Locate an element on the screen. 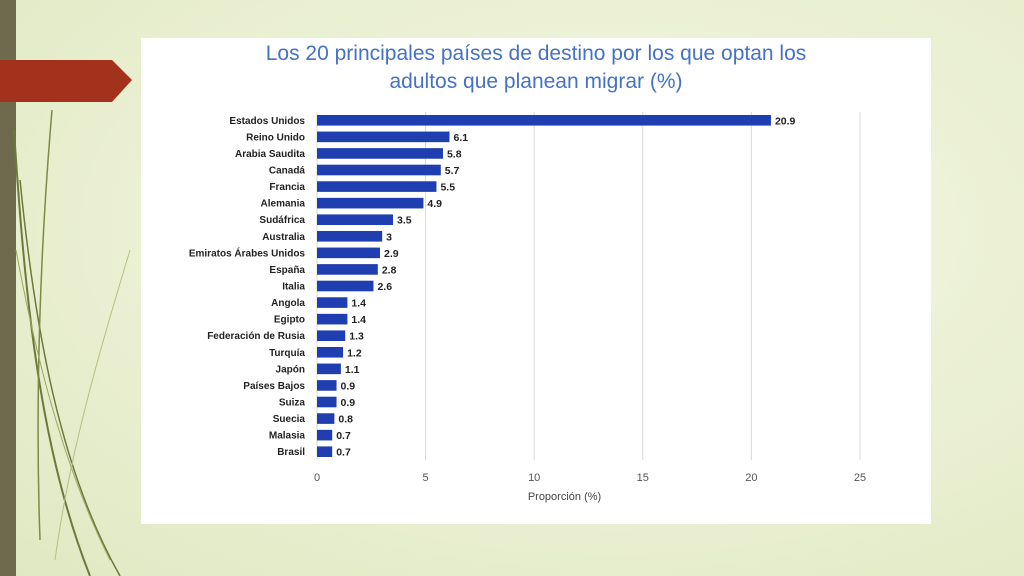  accent-arrow-icon is located at coordinates (66, 81).